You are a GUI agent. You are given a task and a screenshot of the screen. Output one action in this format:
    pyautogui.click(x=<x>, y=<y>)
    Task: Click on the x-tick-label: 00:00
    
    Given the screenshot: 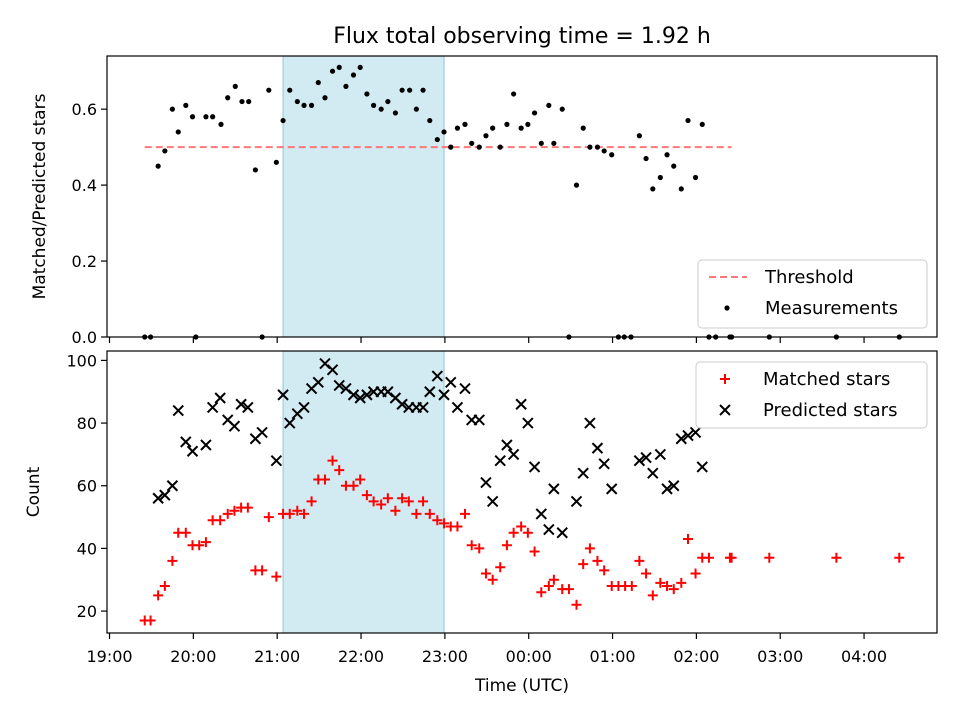 What is the action you would take?
    pyautogui.click(x=529, y=656)
    